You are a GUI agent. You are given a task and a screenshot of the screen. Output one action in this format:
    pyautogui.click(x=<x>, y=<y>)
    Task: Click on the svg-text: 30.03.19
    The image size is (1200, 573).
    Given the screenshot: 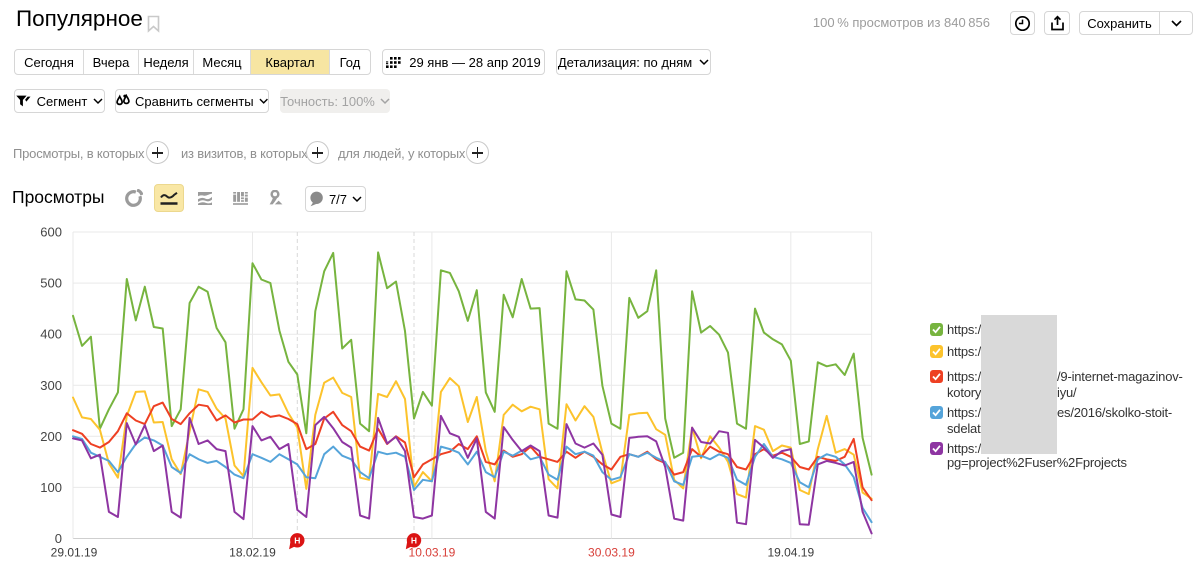 What is the action you would take?
    pyautogui.click(x=611, y=553)
    